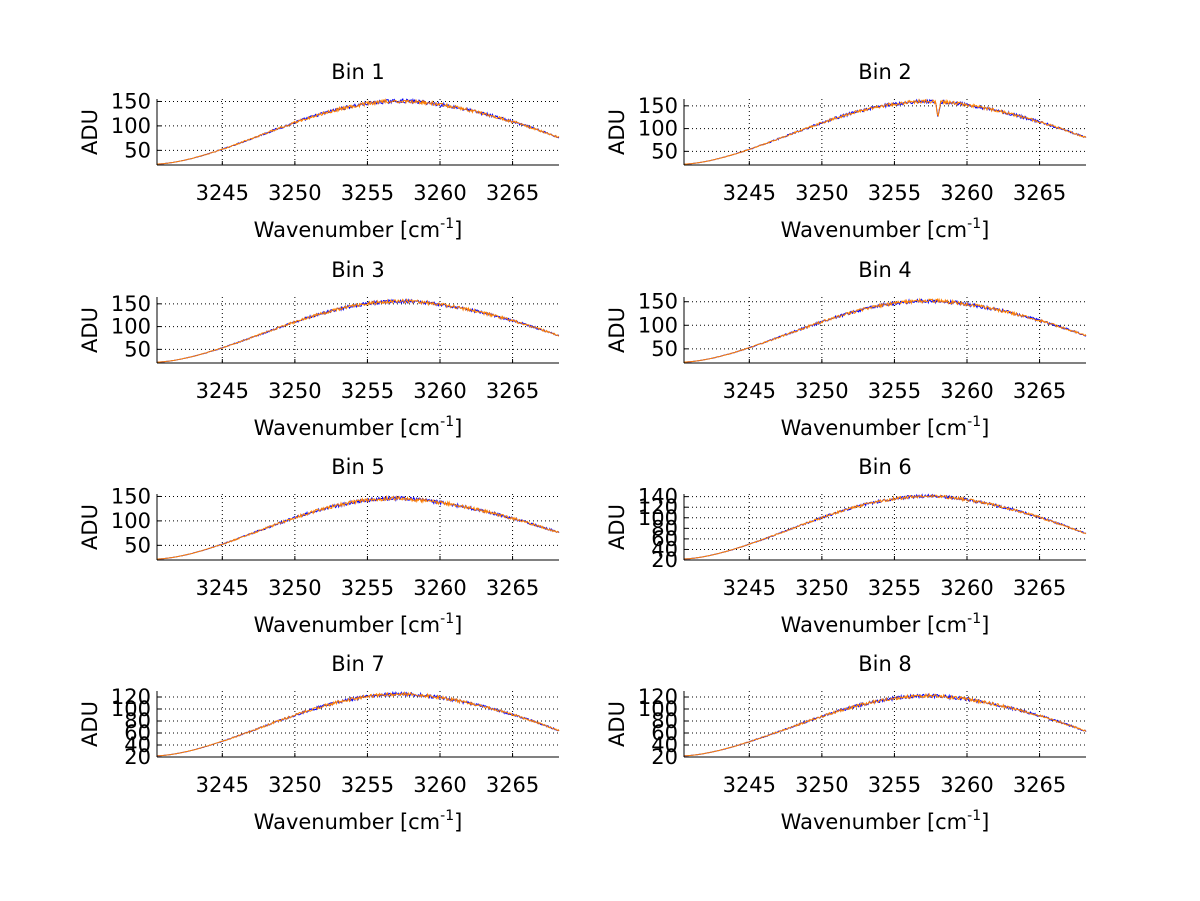  I want to click on subplot-title: Bin 1, so click(358, 72).